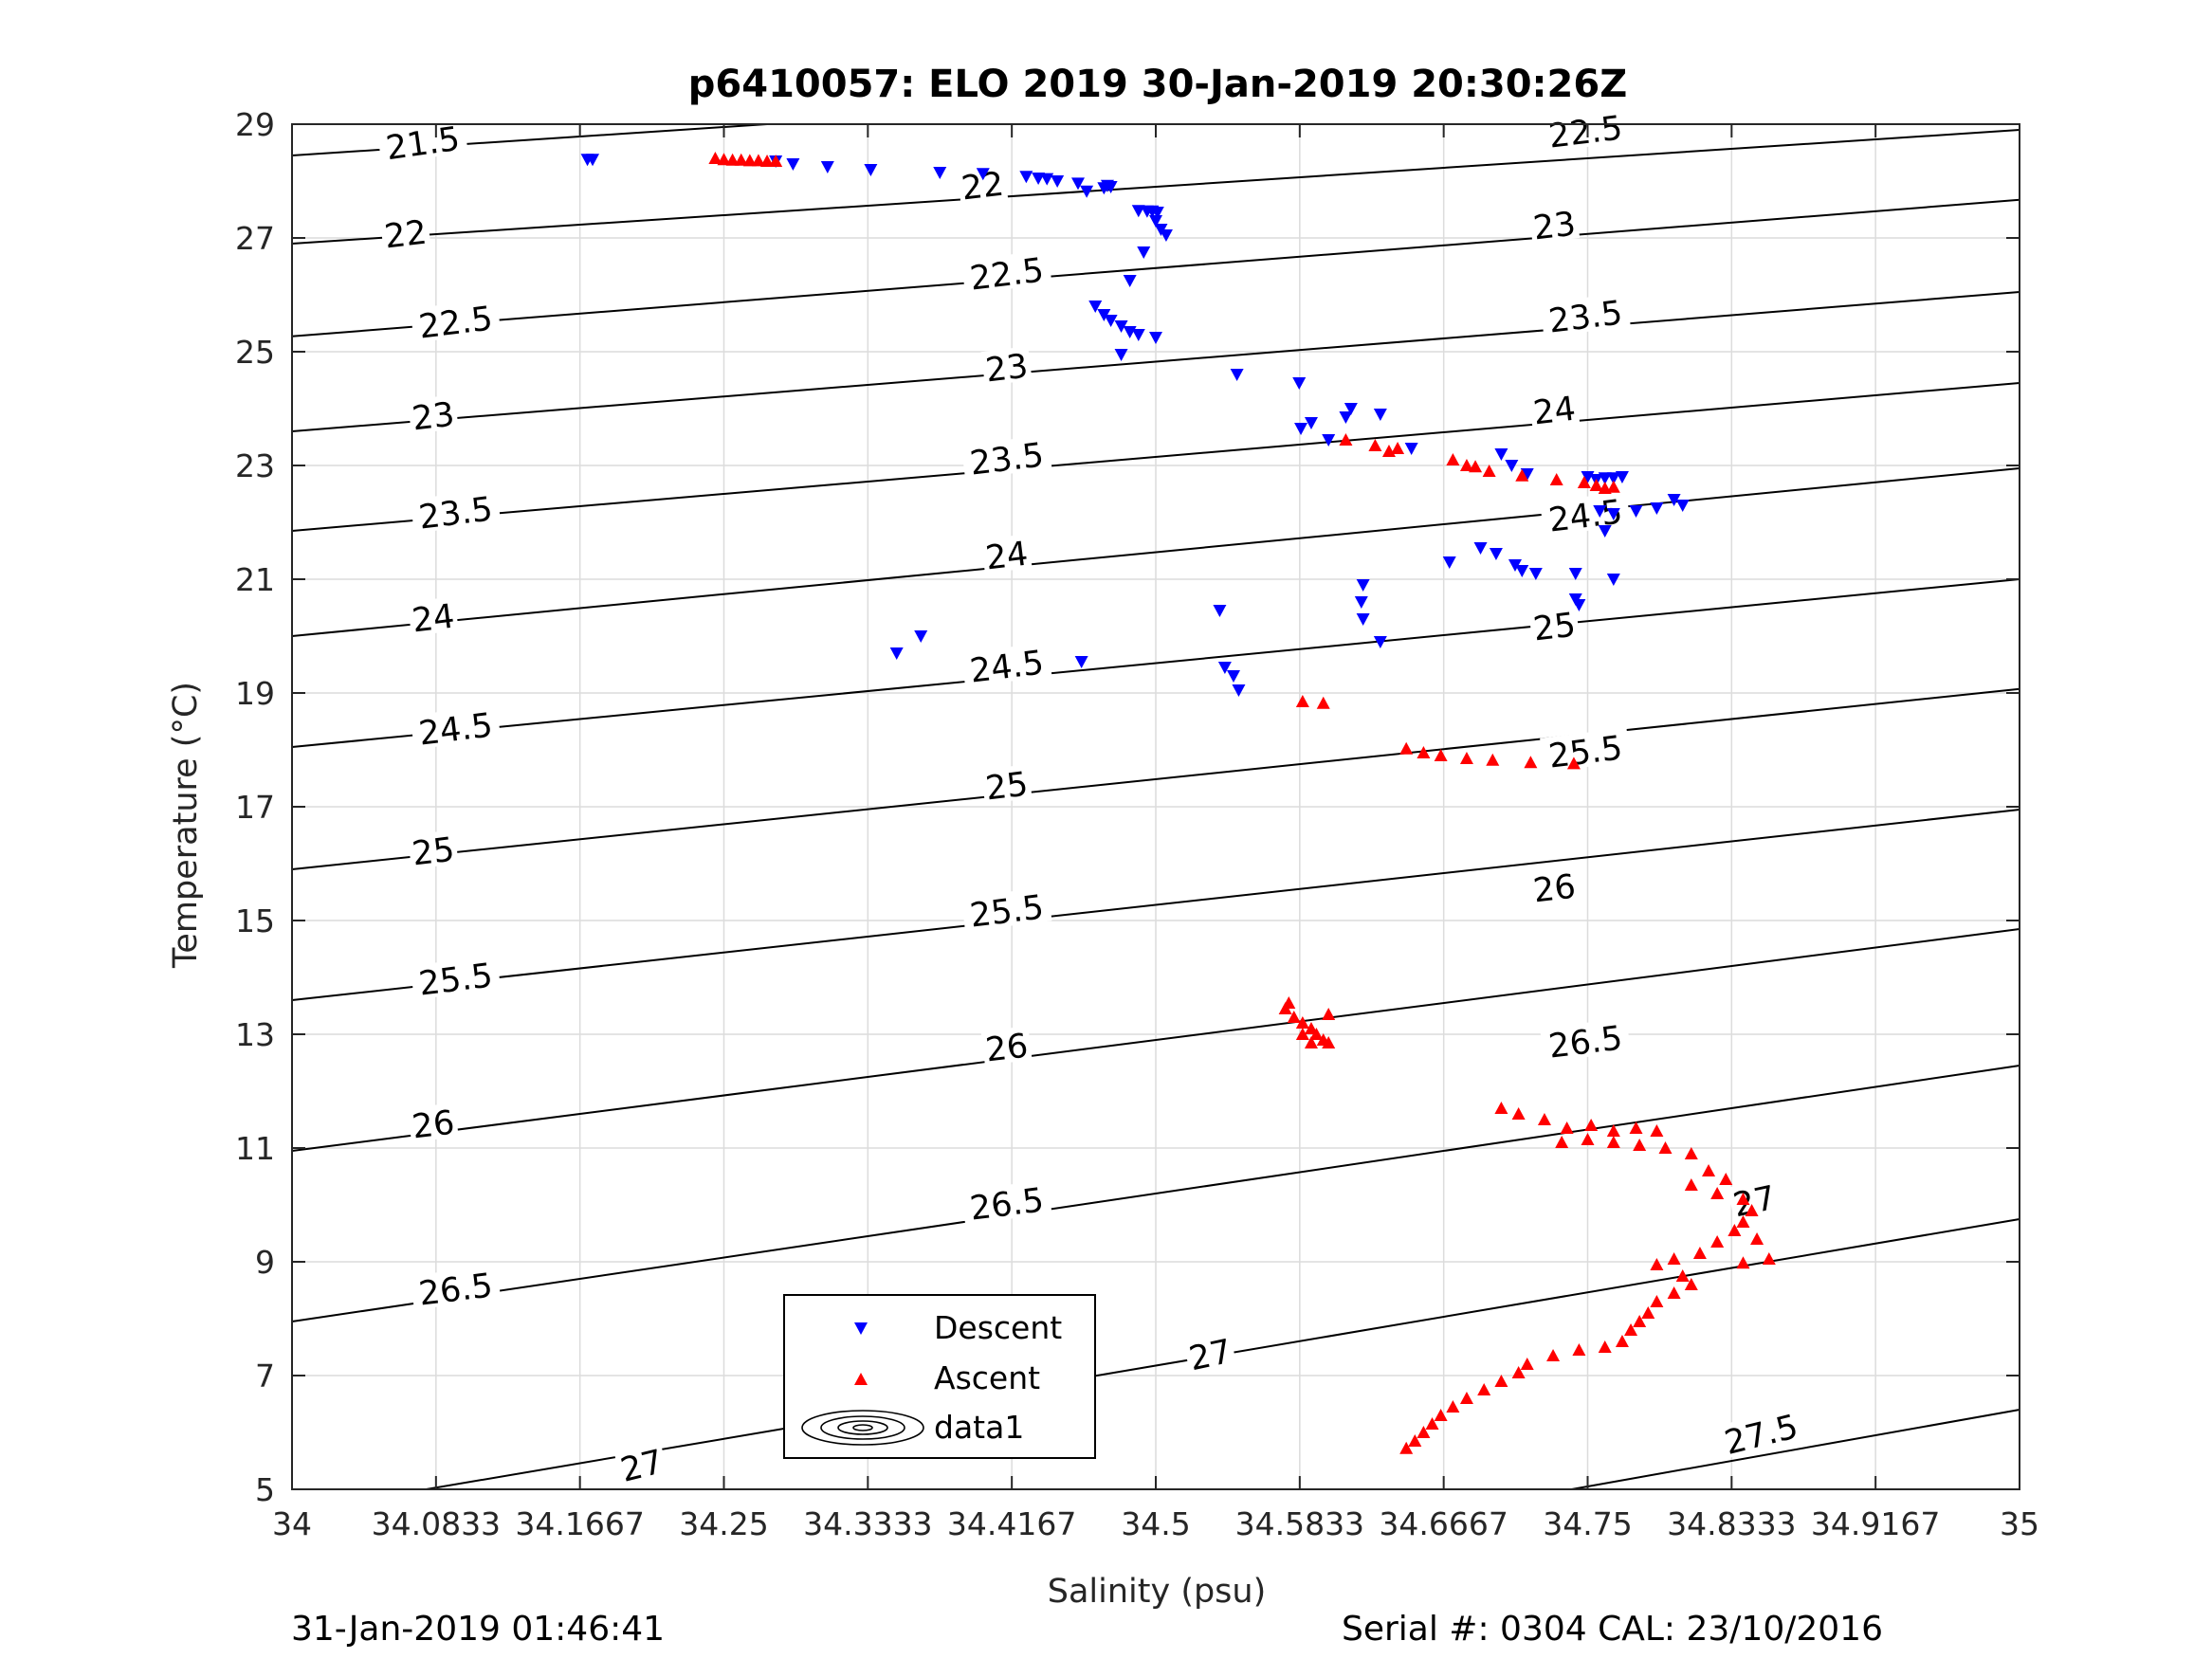  I want to click on contour-label-text: 26.5, so click(456, 1290).